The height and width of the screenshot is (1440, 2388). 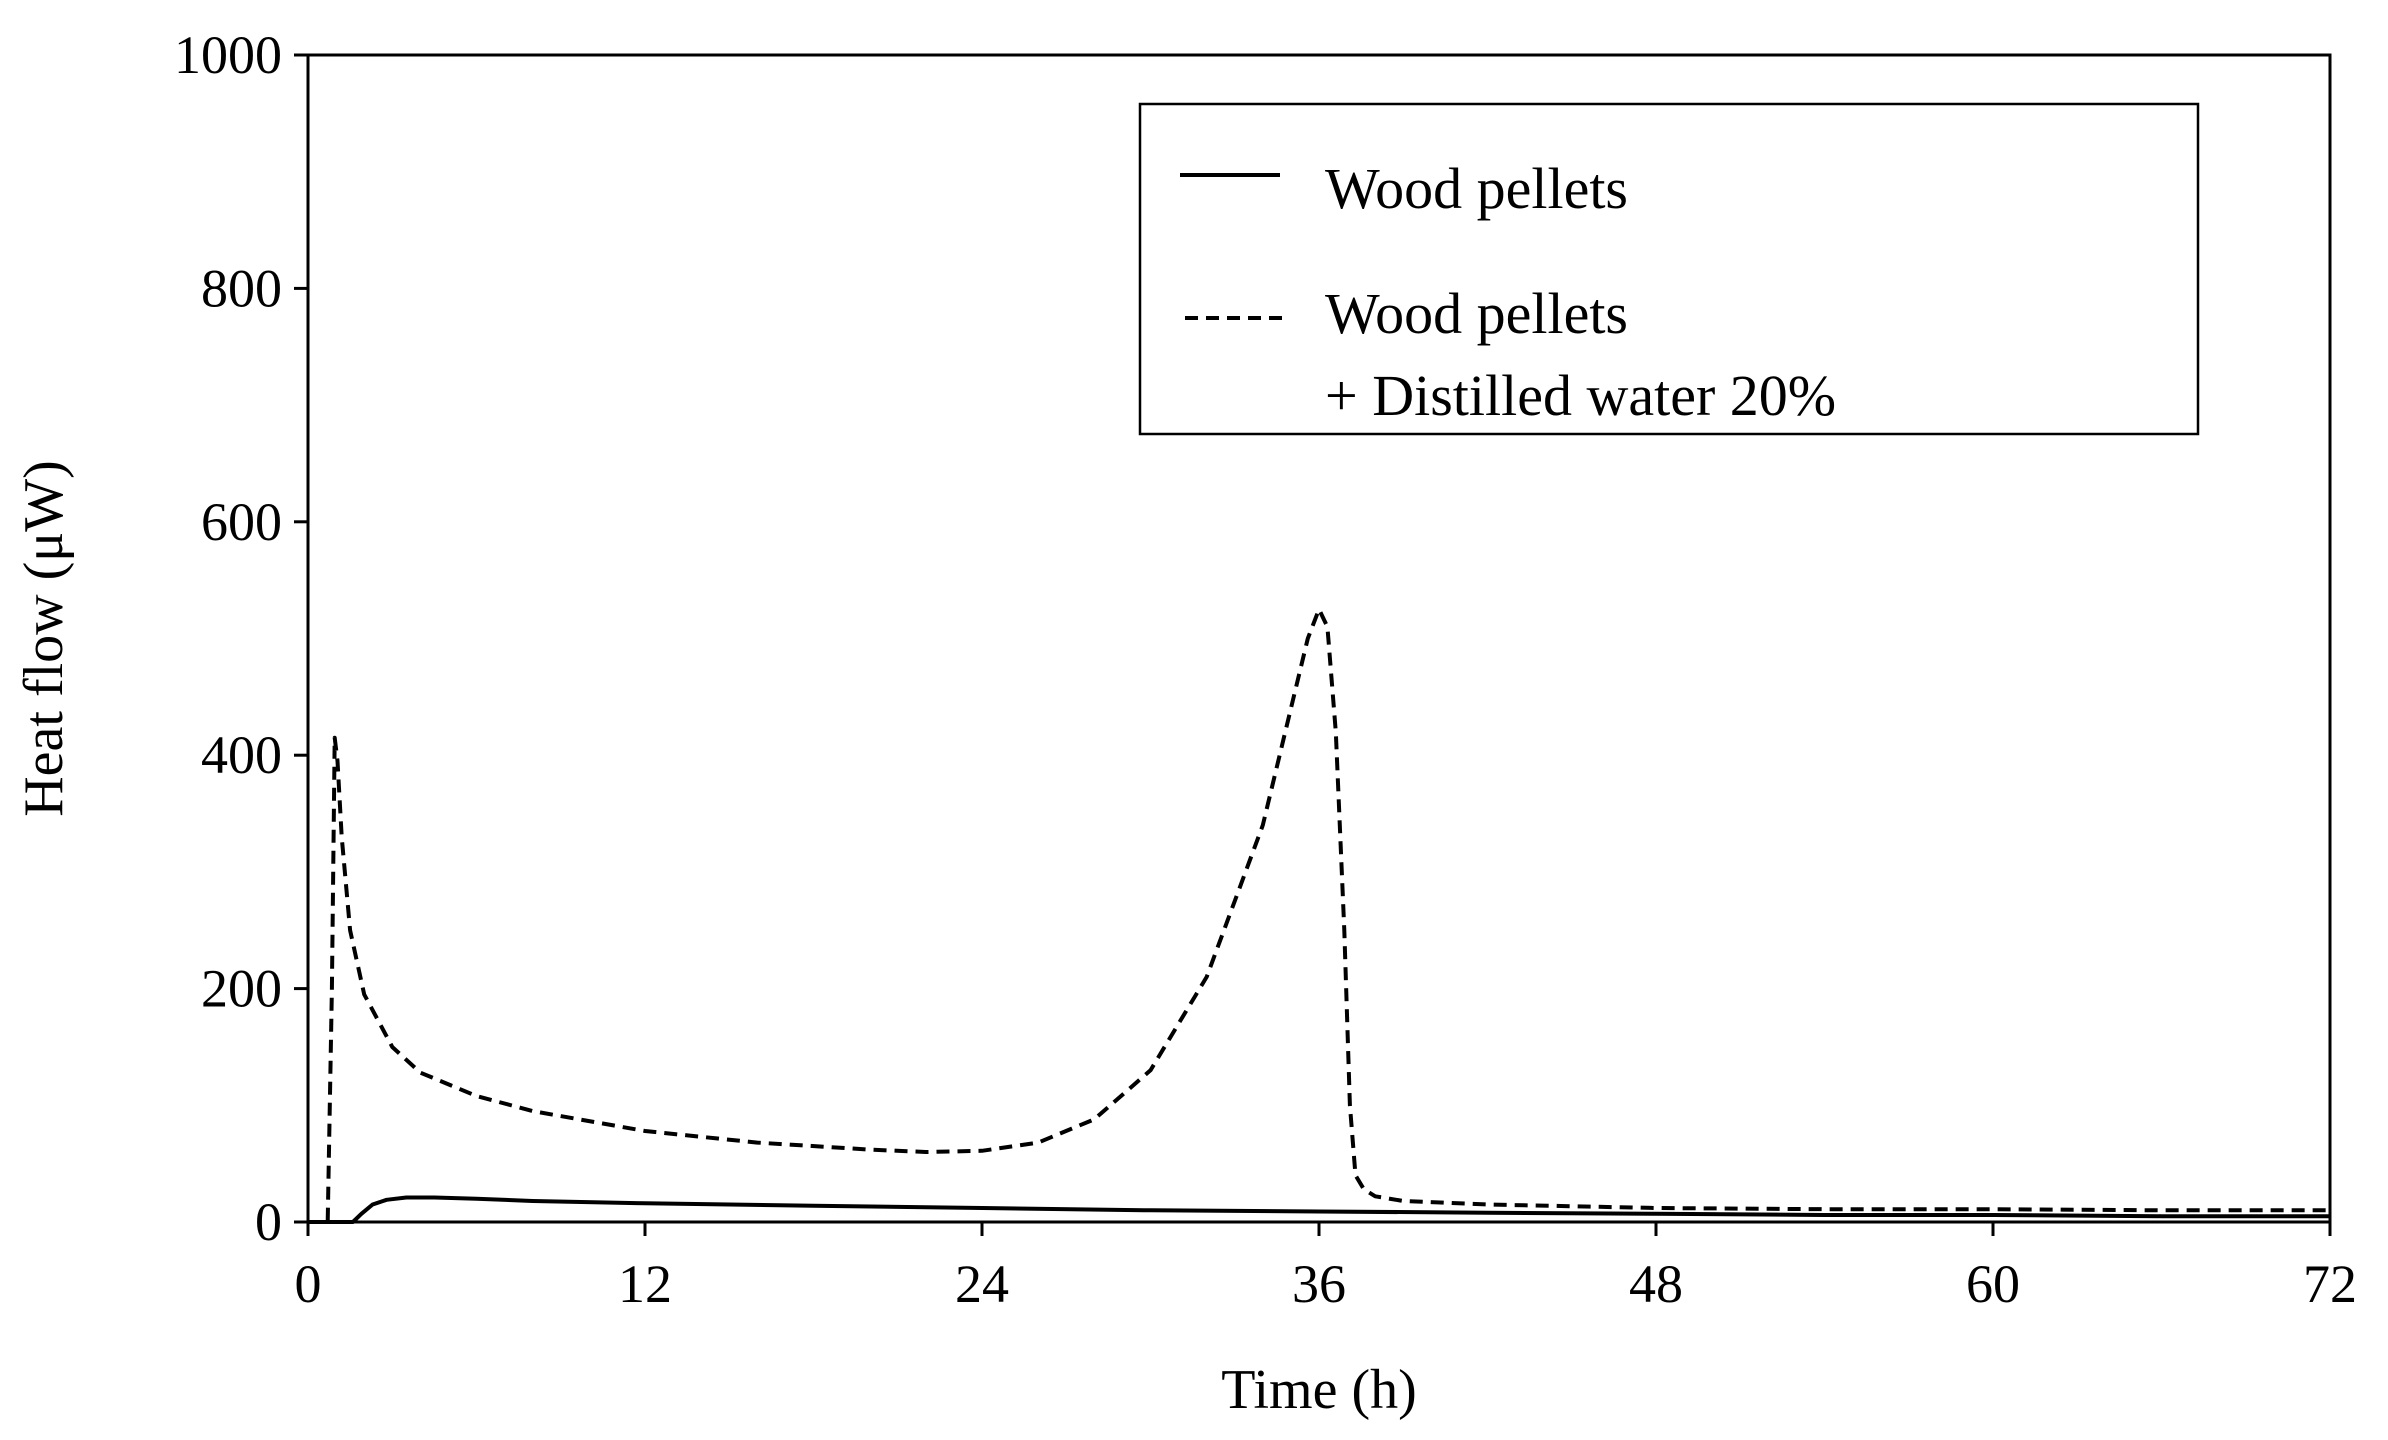 I want to click on legend-label-line: Wood pellets, so click(x=1476, y=313).